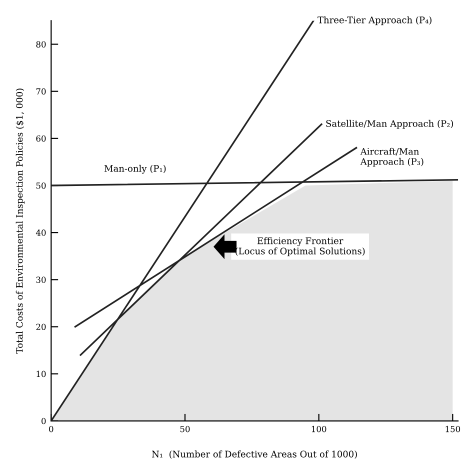 This screenshot has width=465, height=460. Describe the element at coordinates (41, 91) in the screenshot. I see `y-tick-label: 70` at that location.